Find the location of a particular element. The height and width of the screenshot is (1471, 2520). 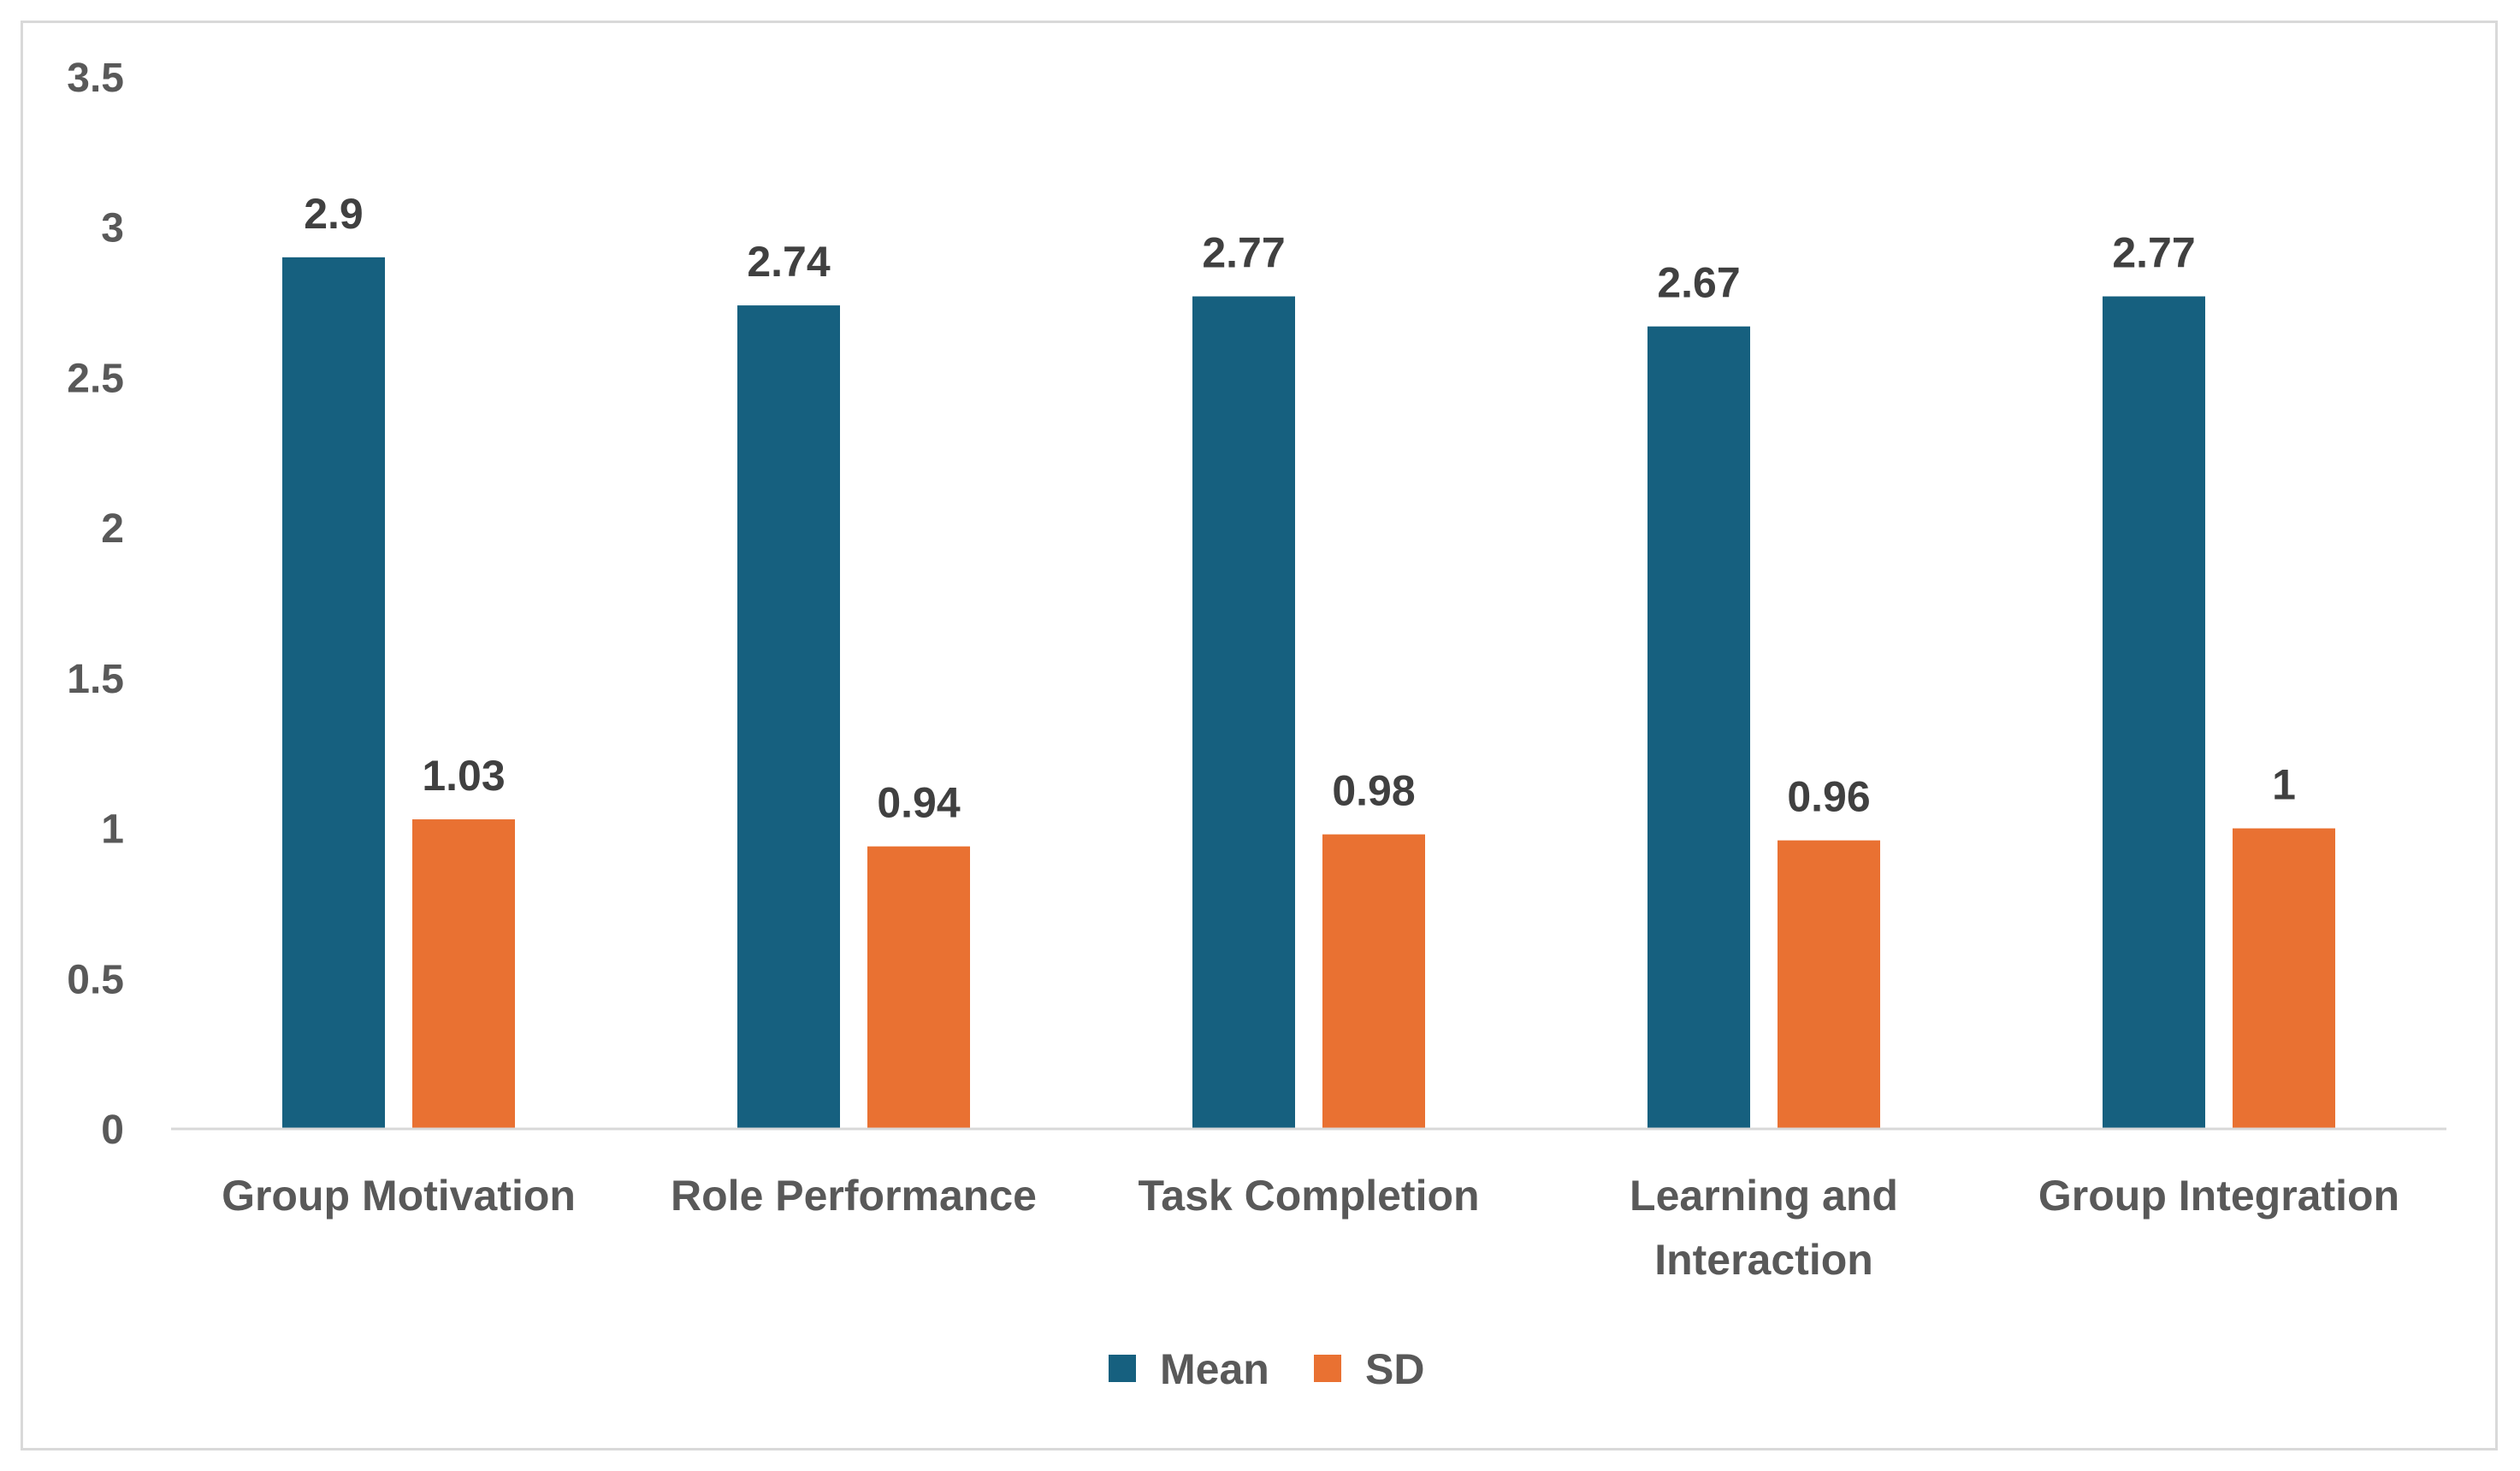

y-tick-label: 0 is located at coordinates (112, 1131).